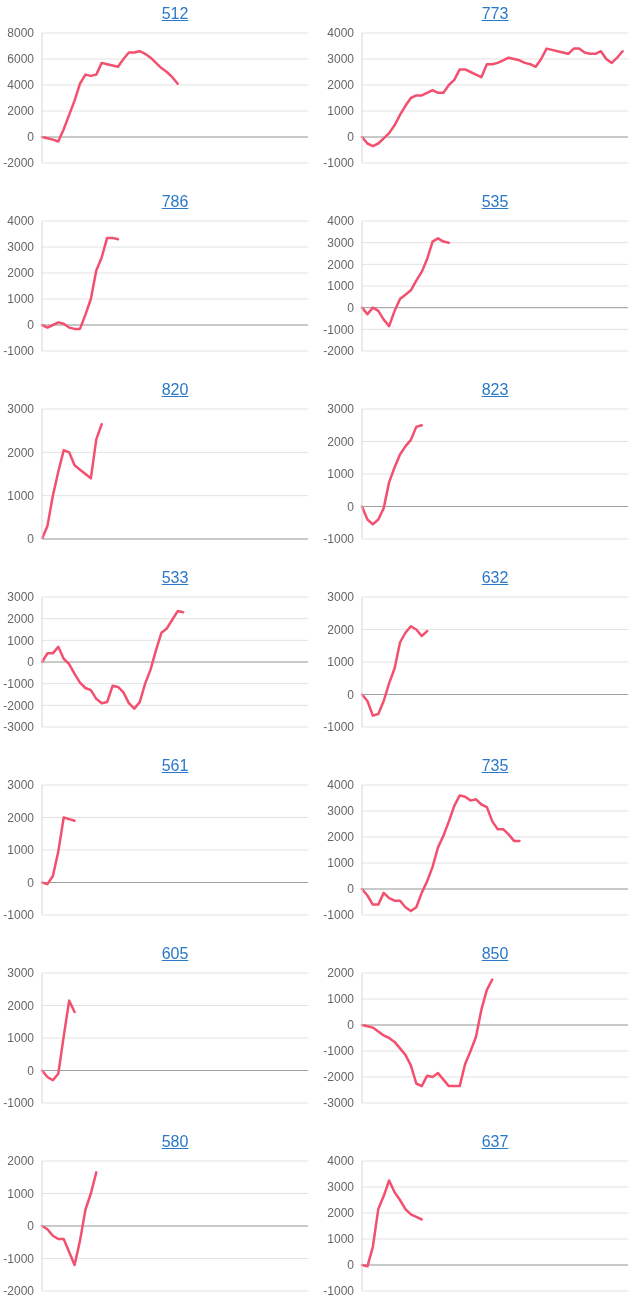 The image size is (640, 1303). Describe the element at coordinates (21, 59) in the screenshot. I see `y-tick-label: 6000` at that location.